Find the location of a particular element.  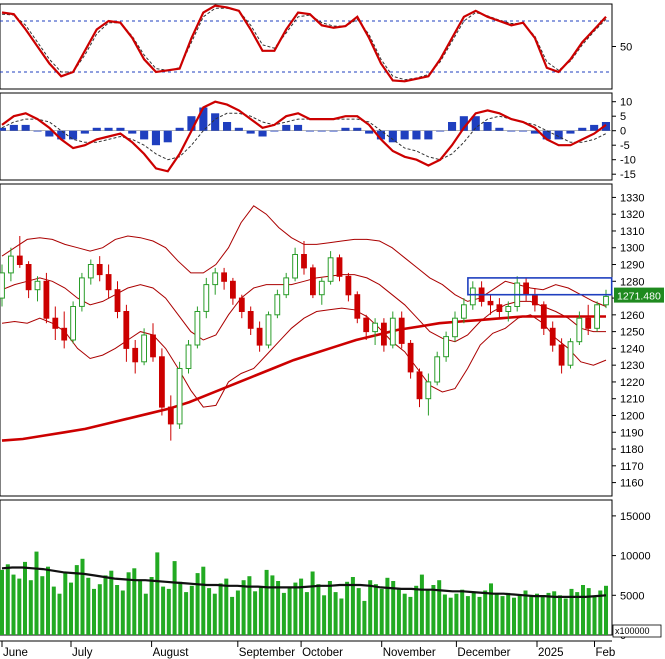

y-tick-label: 1250 is located at coordinates (632, 333).